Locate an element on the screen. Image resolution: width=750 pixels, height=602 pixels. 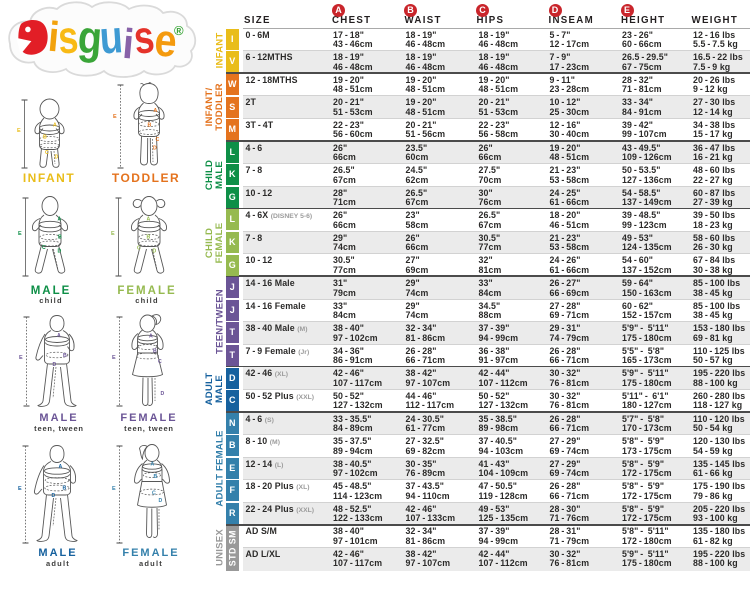
svg-text: e is located at coordinates (166, 40).